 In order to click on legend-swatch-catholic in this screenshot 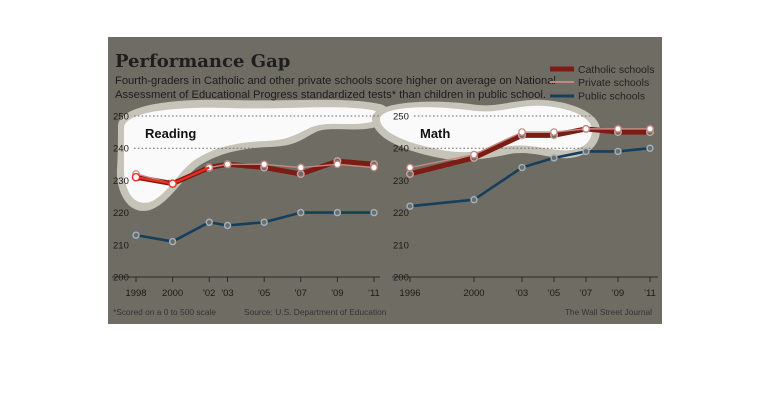, I will do `click(562, 69)`.